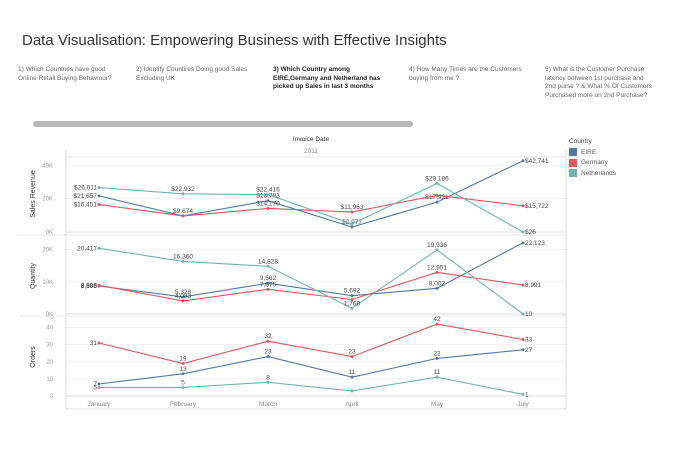 The width and height of the screenshot is (681, 463). What do you see at coordinates (311, 69) in the screenshot?
I see `tab-label-line: 3) Which Country among` at bounding box center [311, 69].